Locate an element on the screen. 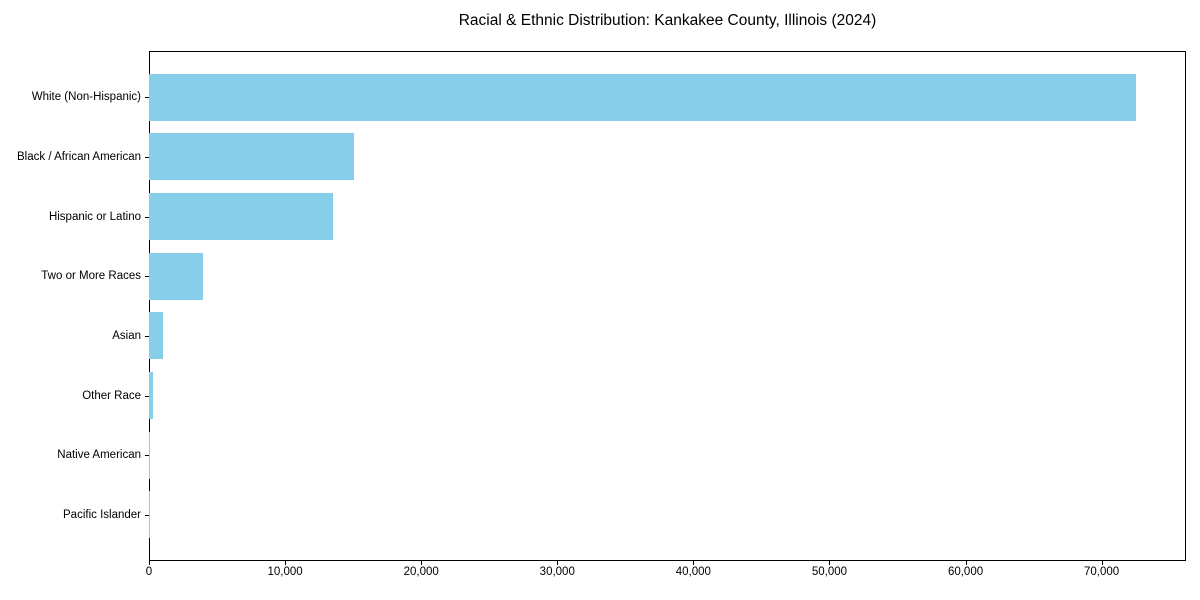 The height and width of the screenshot is (600, 1200). x-tick-label-40-000: 40,000 is located at coordinates (693, 572).